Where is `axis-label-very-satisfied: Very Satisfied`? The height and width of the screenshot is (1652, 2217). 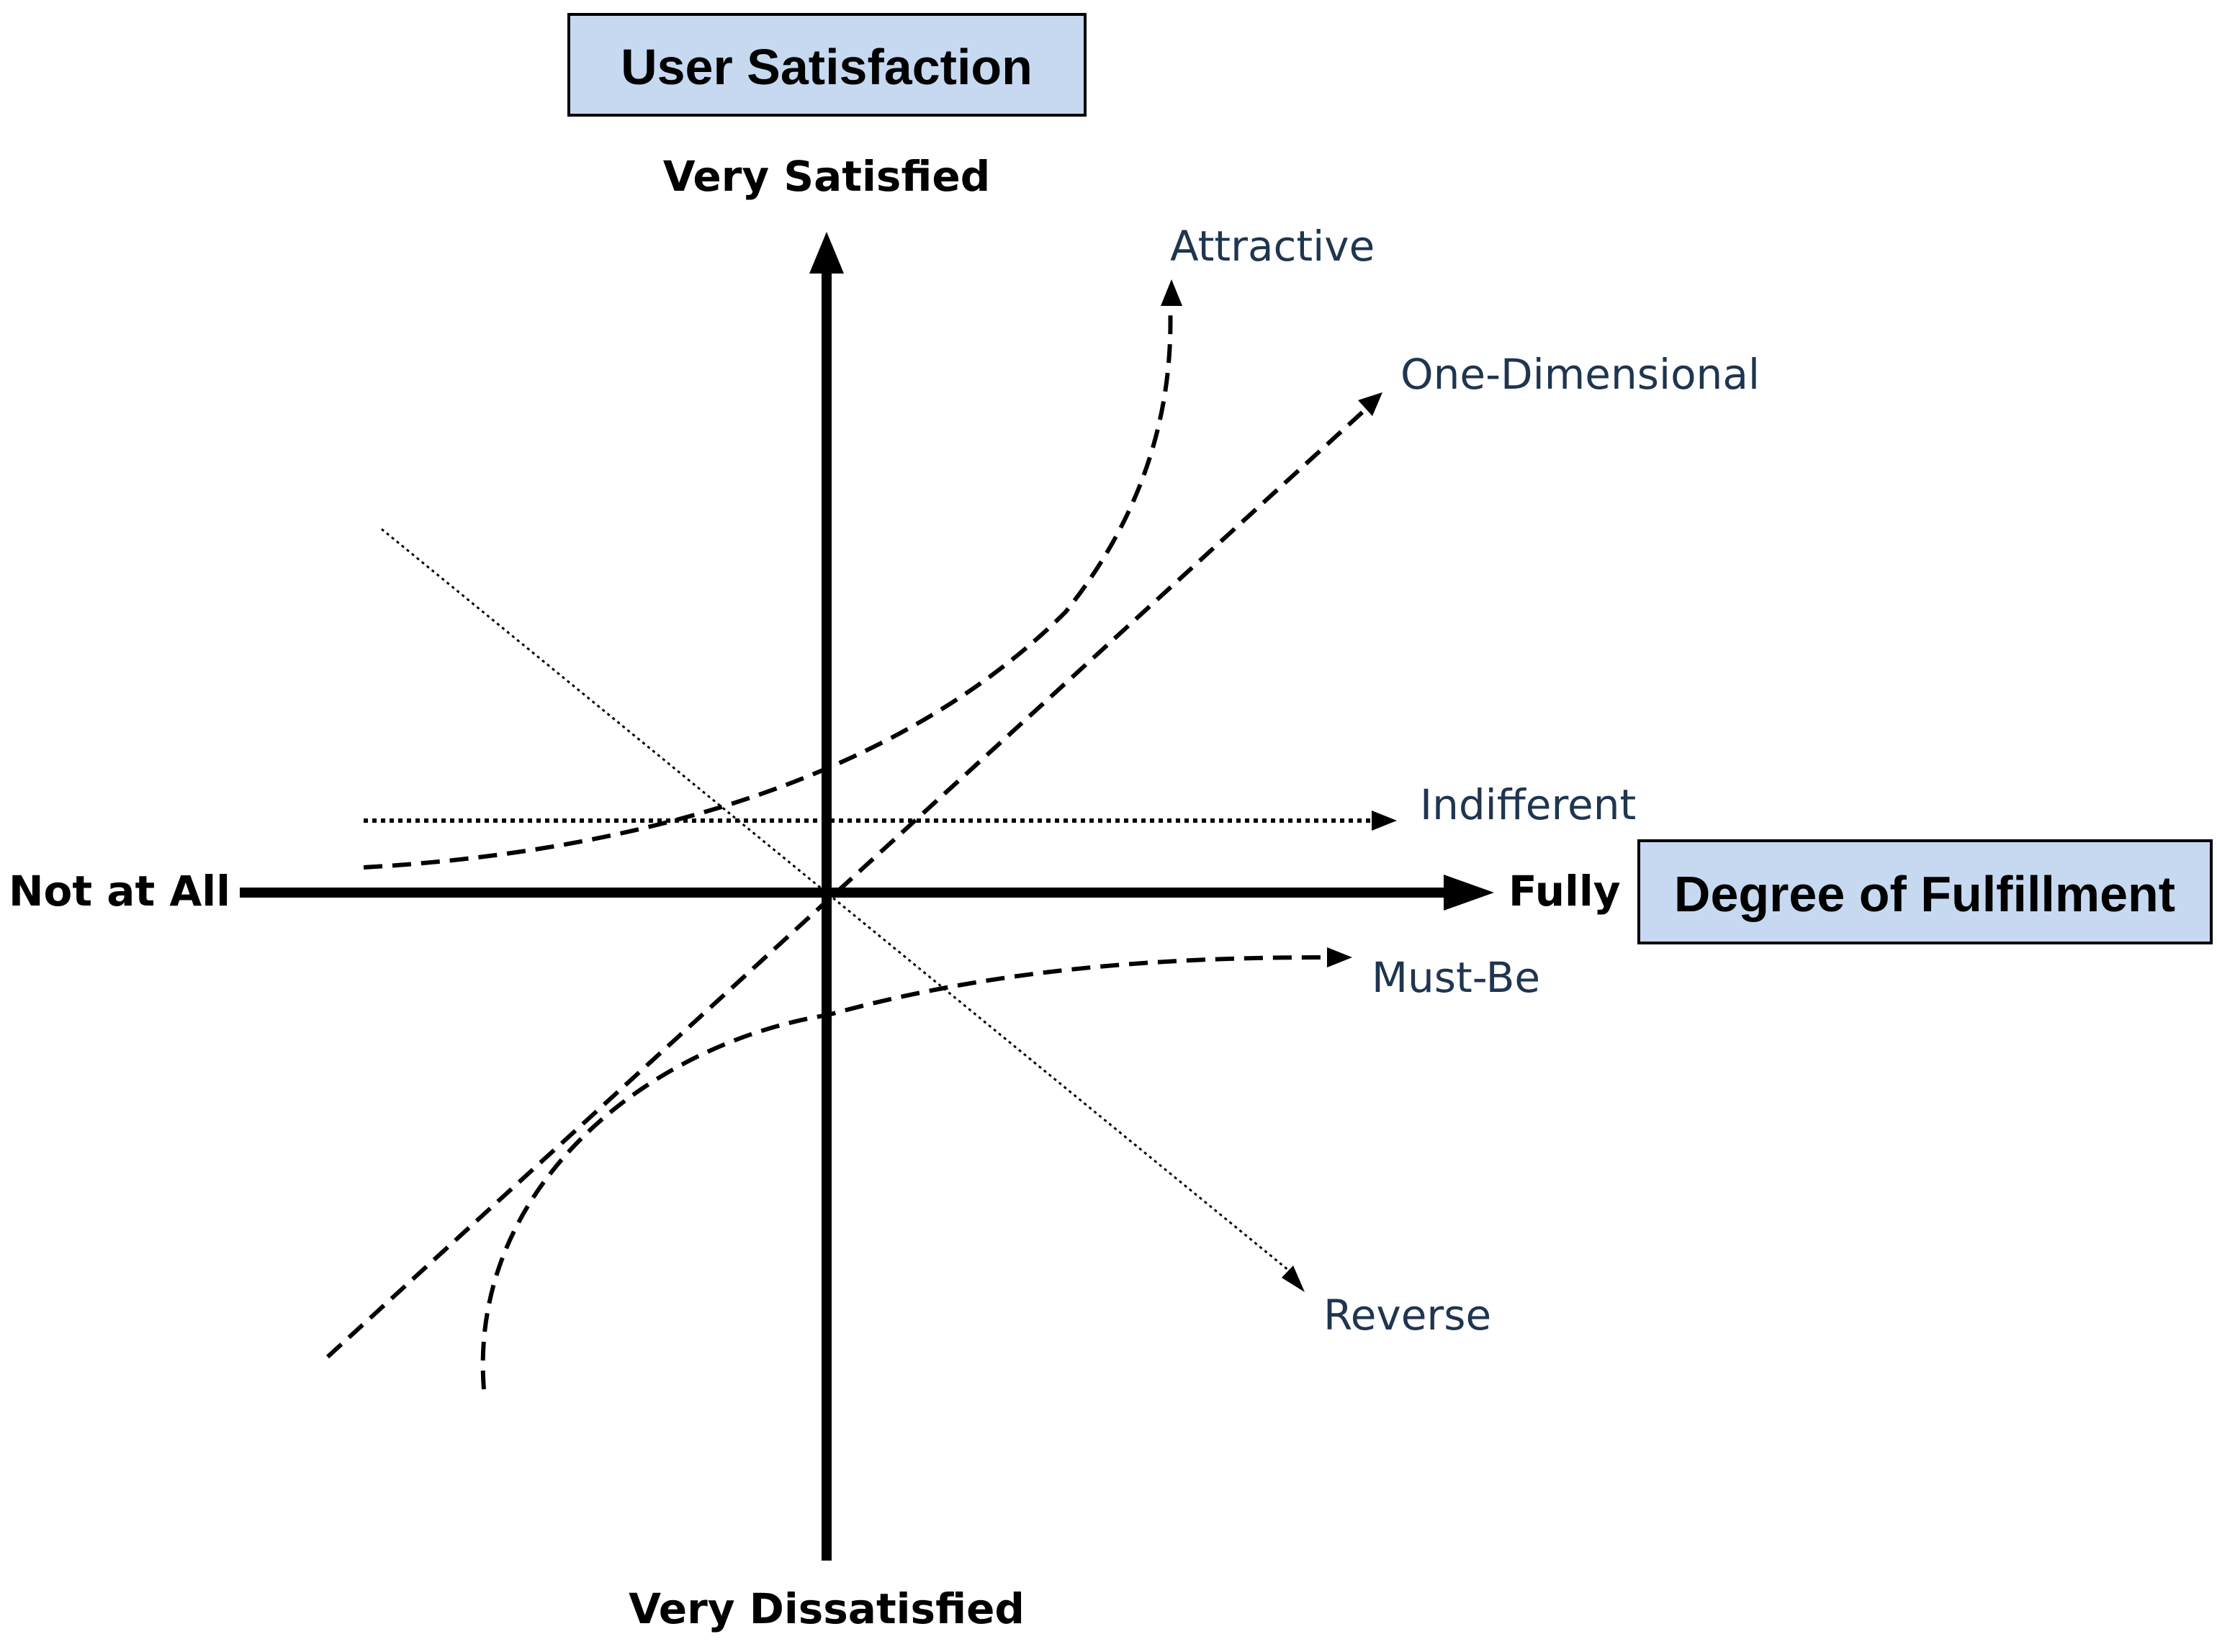
axis-label-very-satisfied: Very Satisfied is located at coordinates (827, 176).